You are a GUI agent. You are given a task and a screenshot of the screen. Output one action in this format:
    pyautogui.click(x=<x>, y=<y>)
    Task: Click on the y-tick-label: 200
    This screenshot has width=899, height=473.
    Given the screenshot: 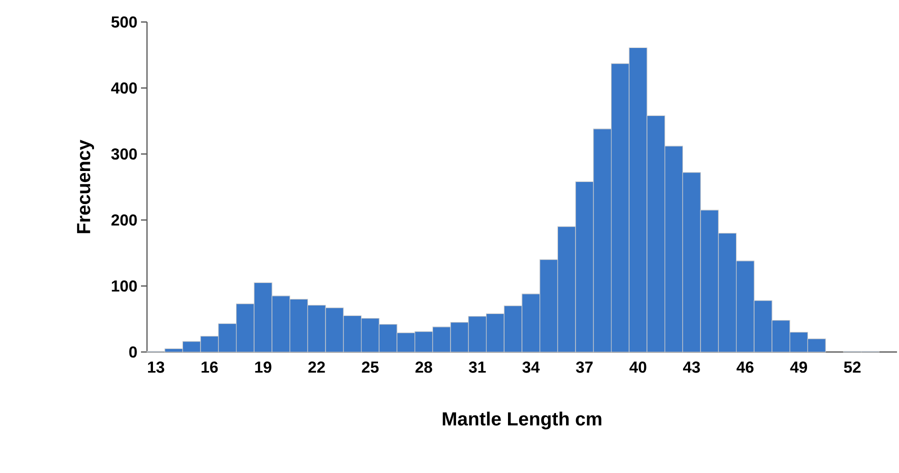 What is the action you would take?
    pyautogui.click(x=124, y=220)
    